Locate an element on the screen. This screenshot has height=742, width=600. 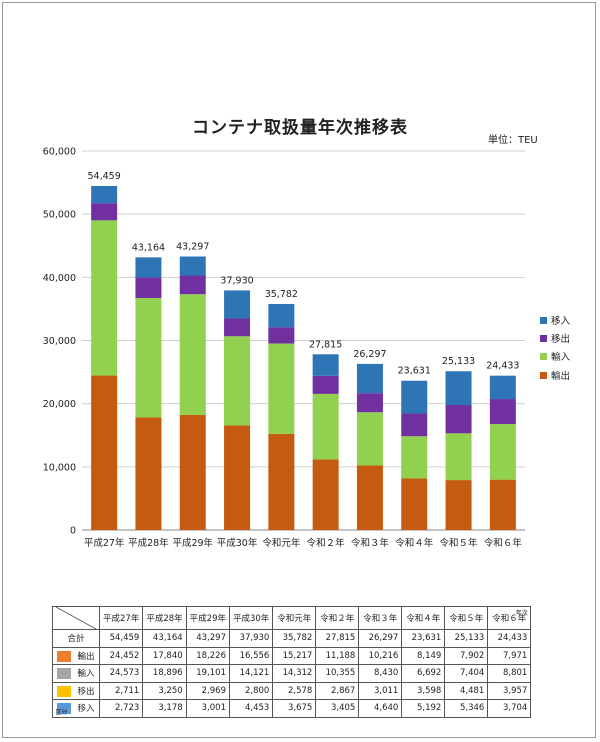
corner-bottom-label: 区分 is located at coordinates (61, 712).